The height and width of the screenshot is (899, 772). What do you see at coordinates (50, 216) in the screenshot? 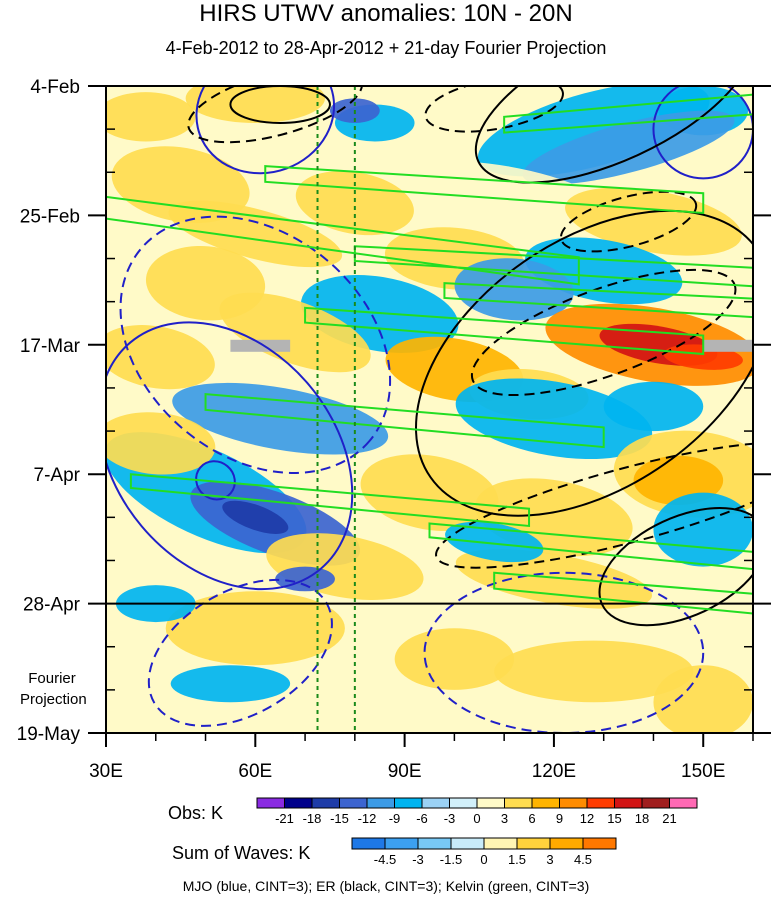
I see `y-tick-label: 25-Feb` at bounding box center [50, 216].